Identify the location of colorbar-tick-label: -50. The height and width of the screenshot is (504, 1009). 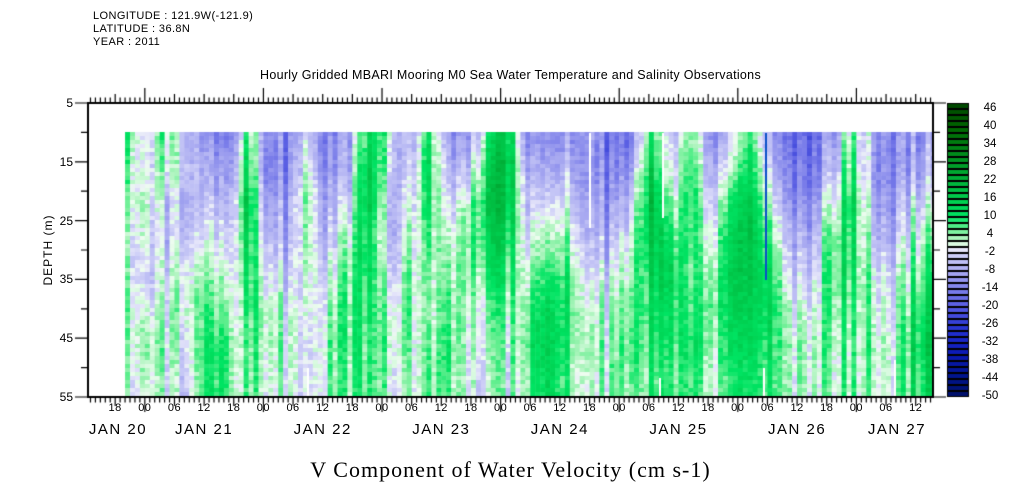
(990, 396).